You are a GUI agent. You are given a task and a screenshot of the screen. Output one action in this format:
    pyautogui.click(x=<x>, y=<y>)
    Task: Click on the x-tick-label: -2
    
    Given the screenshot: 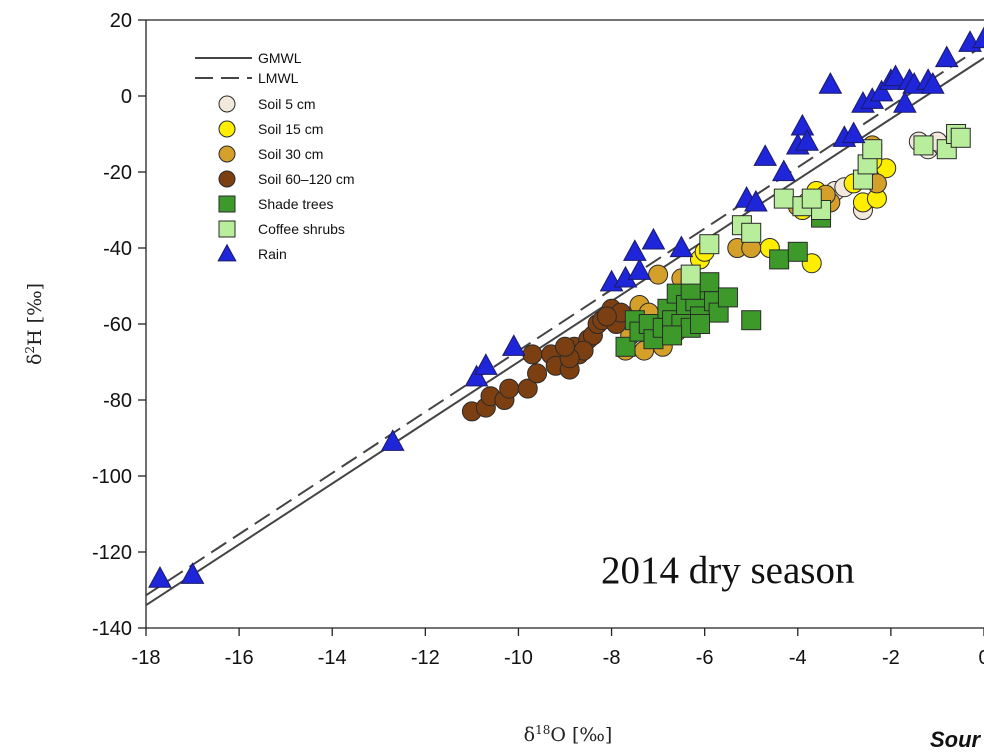 What is the action you would take?
    pyautogui.click(x=891, y=658)
    